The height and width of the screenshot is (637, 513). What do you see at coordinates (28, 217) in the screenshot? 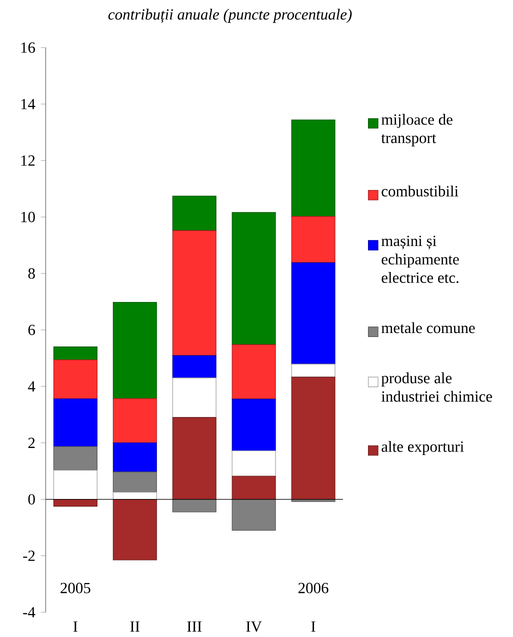
I see `y-tick-label: 10` at bounding box center [28, 217].